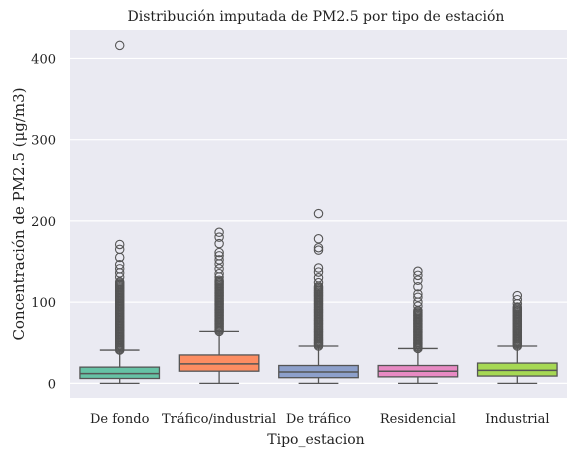  I want to click on x-tick-label-2: Tráfico/industrial, so click(219, 419).